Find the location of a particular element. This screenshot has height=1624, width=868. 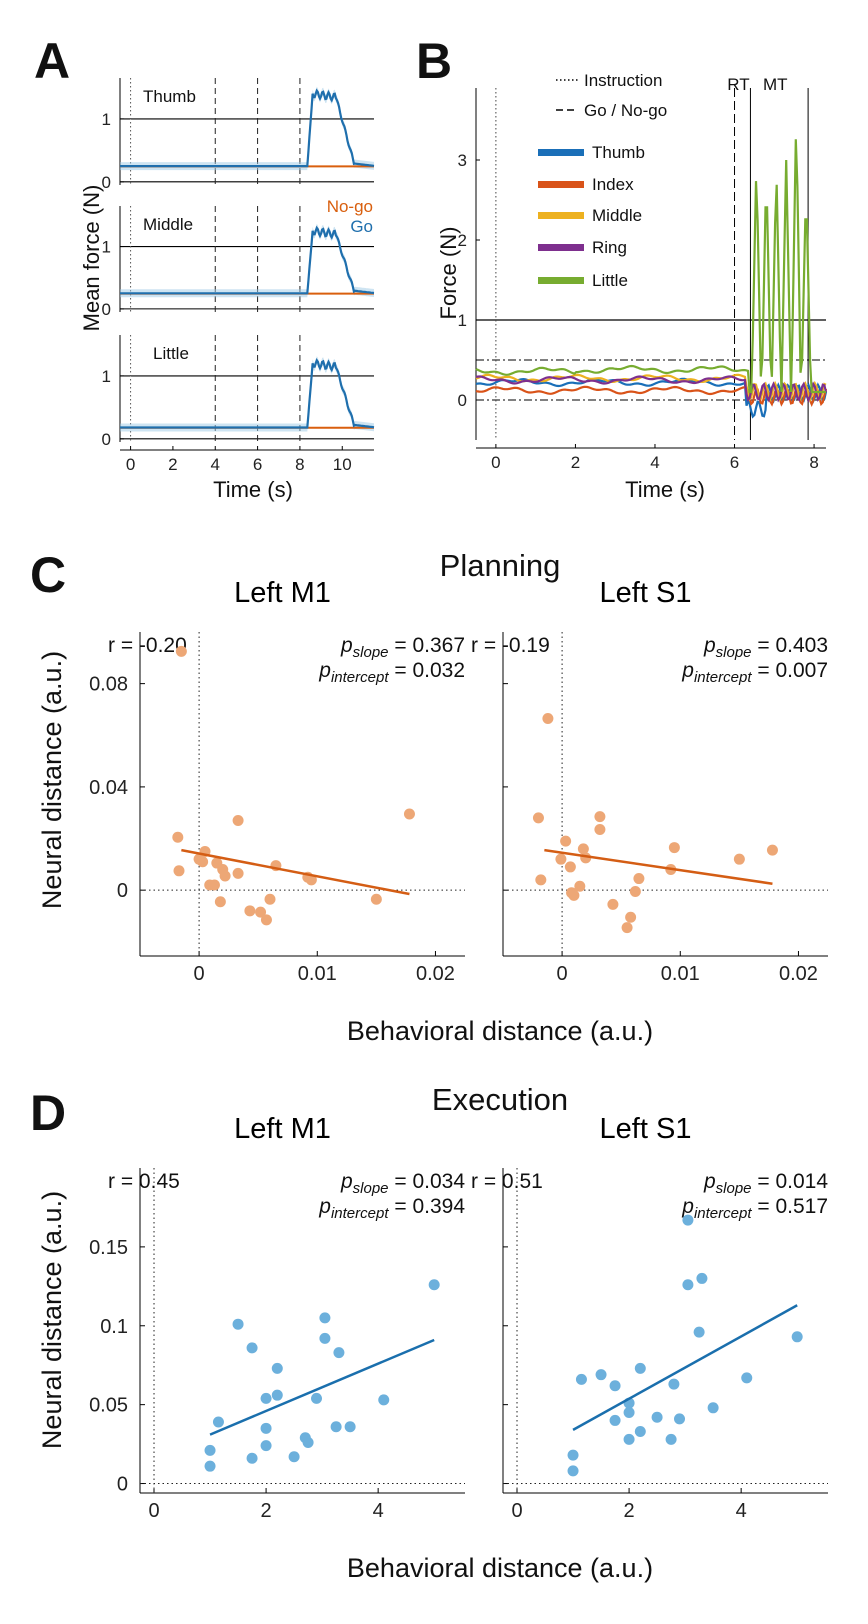

panel-d-fit-line is located at coordinates (322, 1387).